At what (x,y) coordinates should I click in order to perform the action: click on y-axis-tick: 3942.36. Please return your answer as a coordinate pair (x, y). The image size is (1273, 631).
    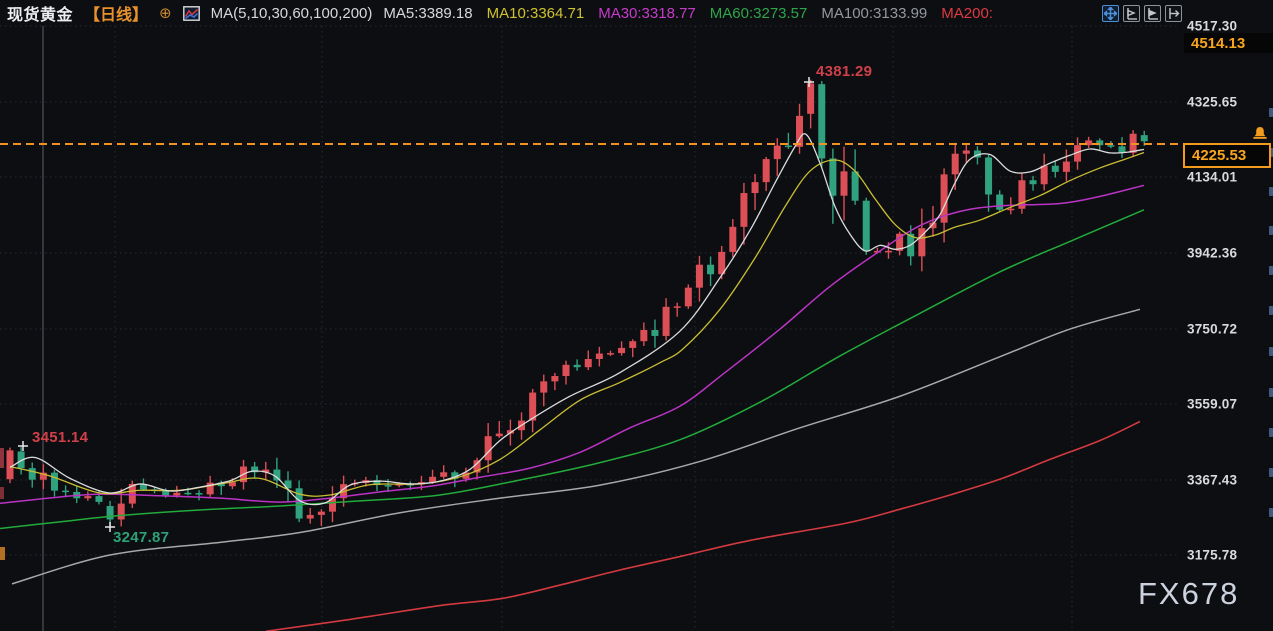
    Looking at the image, I should click on (1212, 253).